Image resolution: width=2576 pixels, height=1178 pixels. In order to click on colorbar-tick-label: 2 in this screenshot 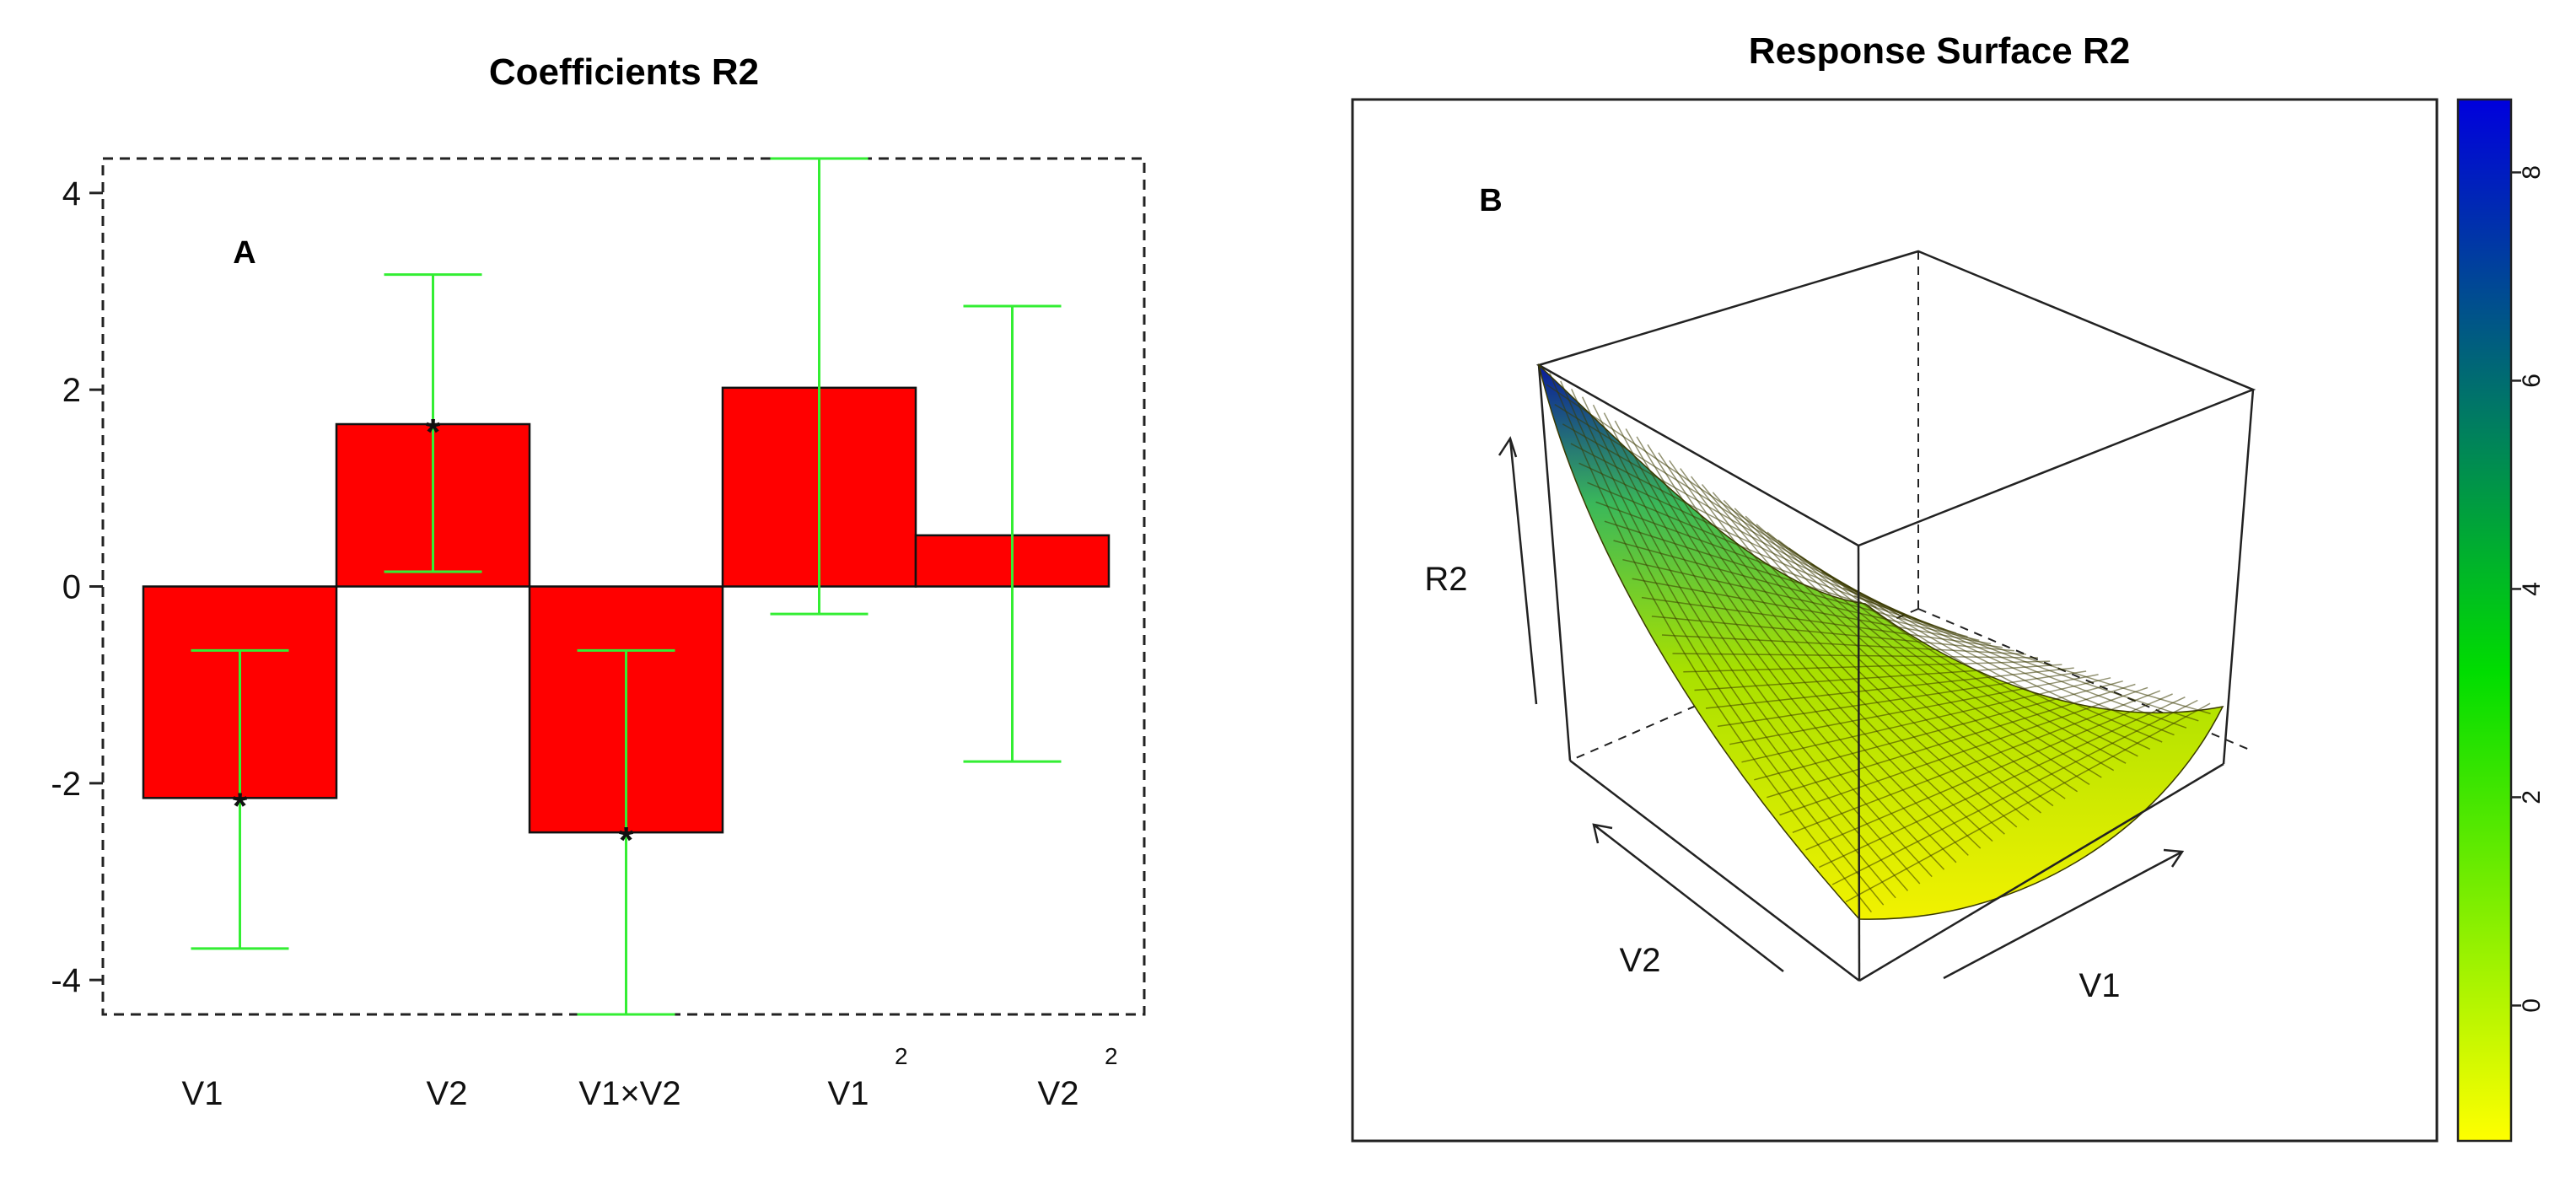, I will do `click(2532, 797)`.